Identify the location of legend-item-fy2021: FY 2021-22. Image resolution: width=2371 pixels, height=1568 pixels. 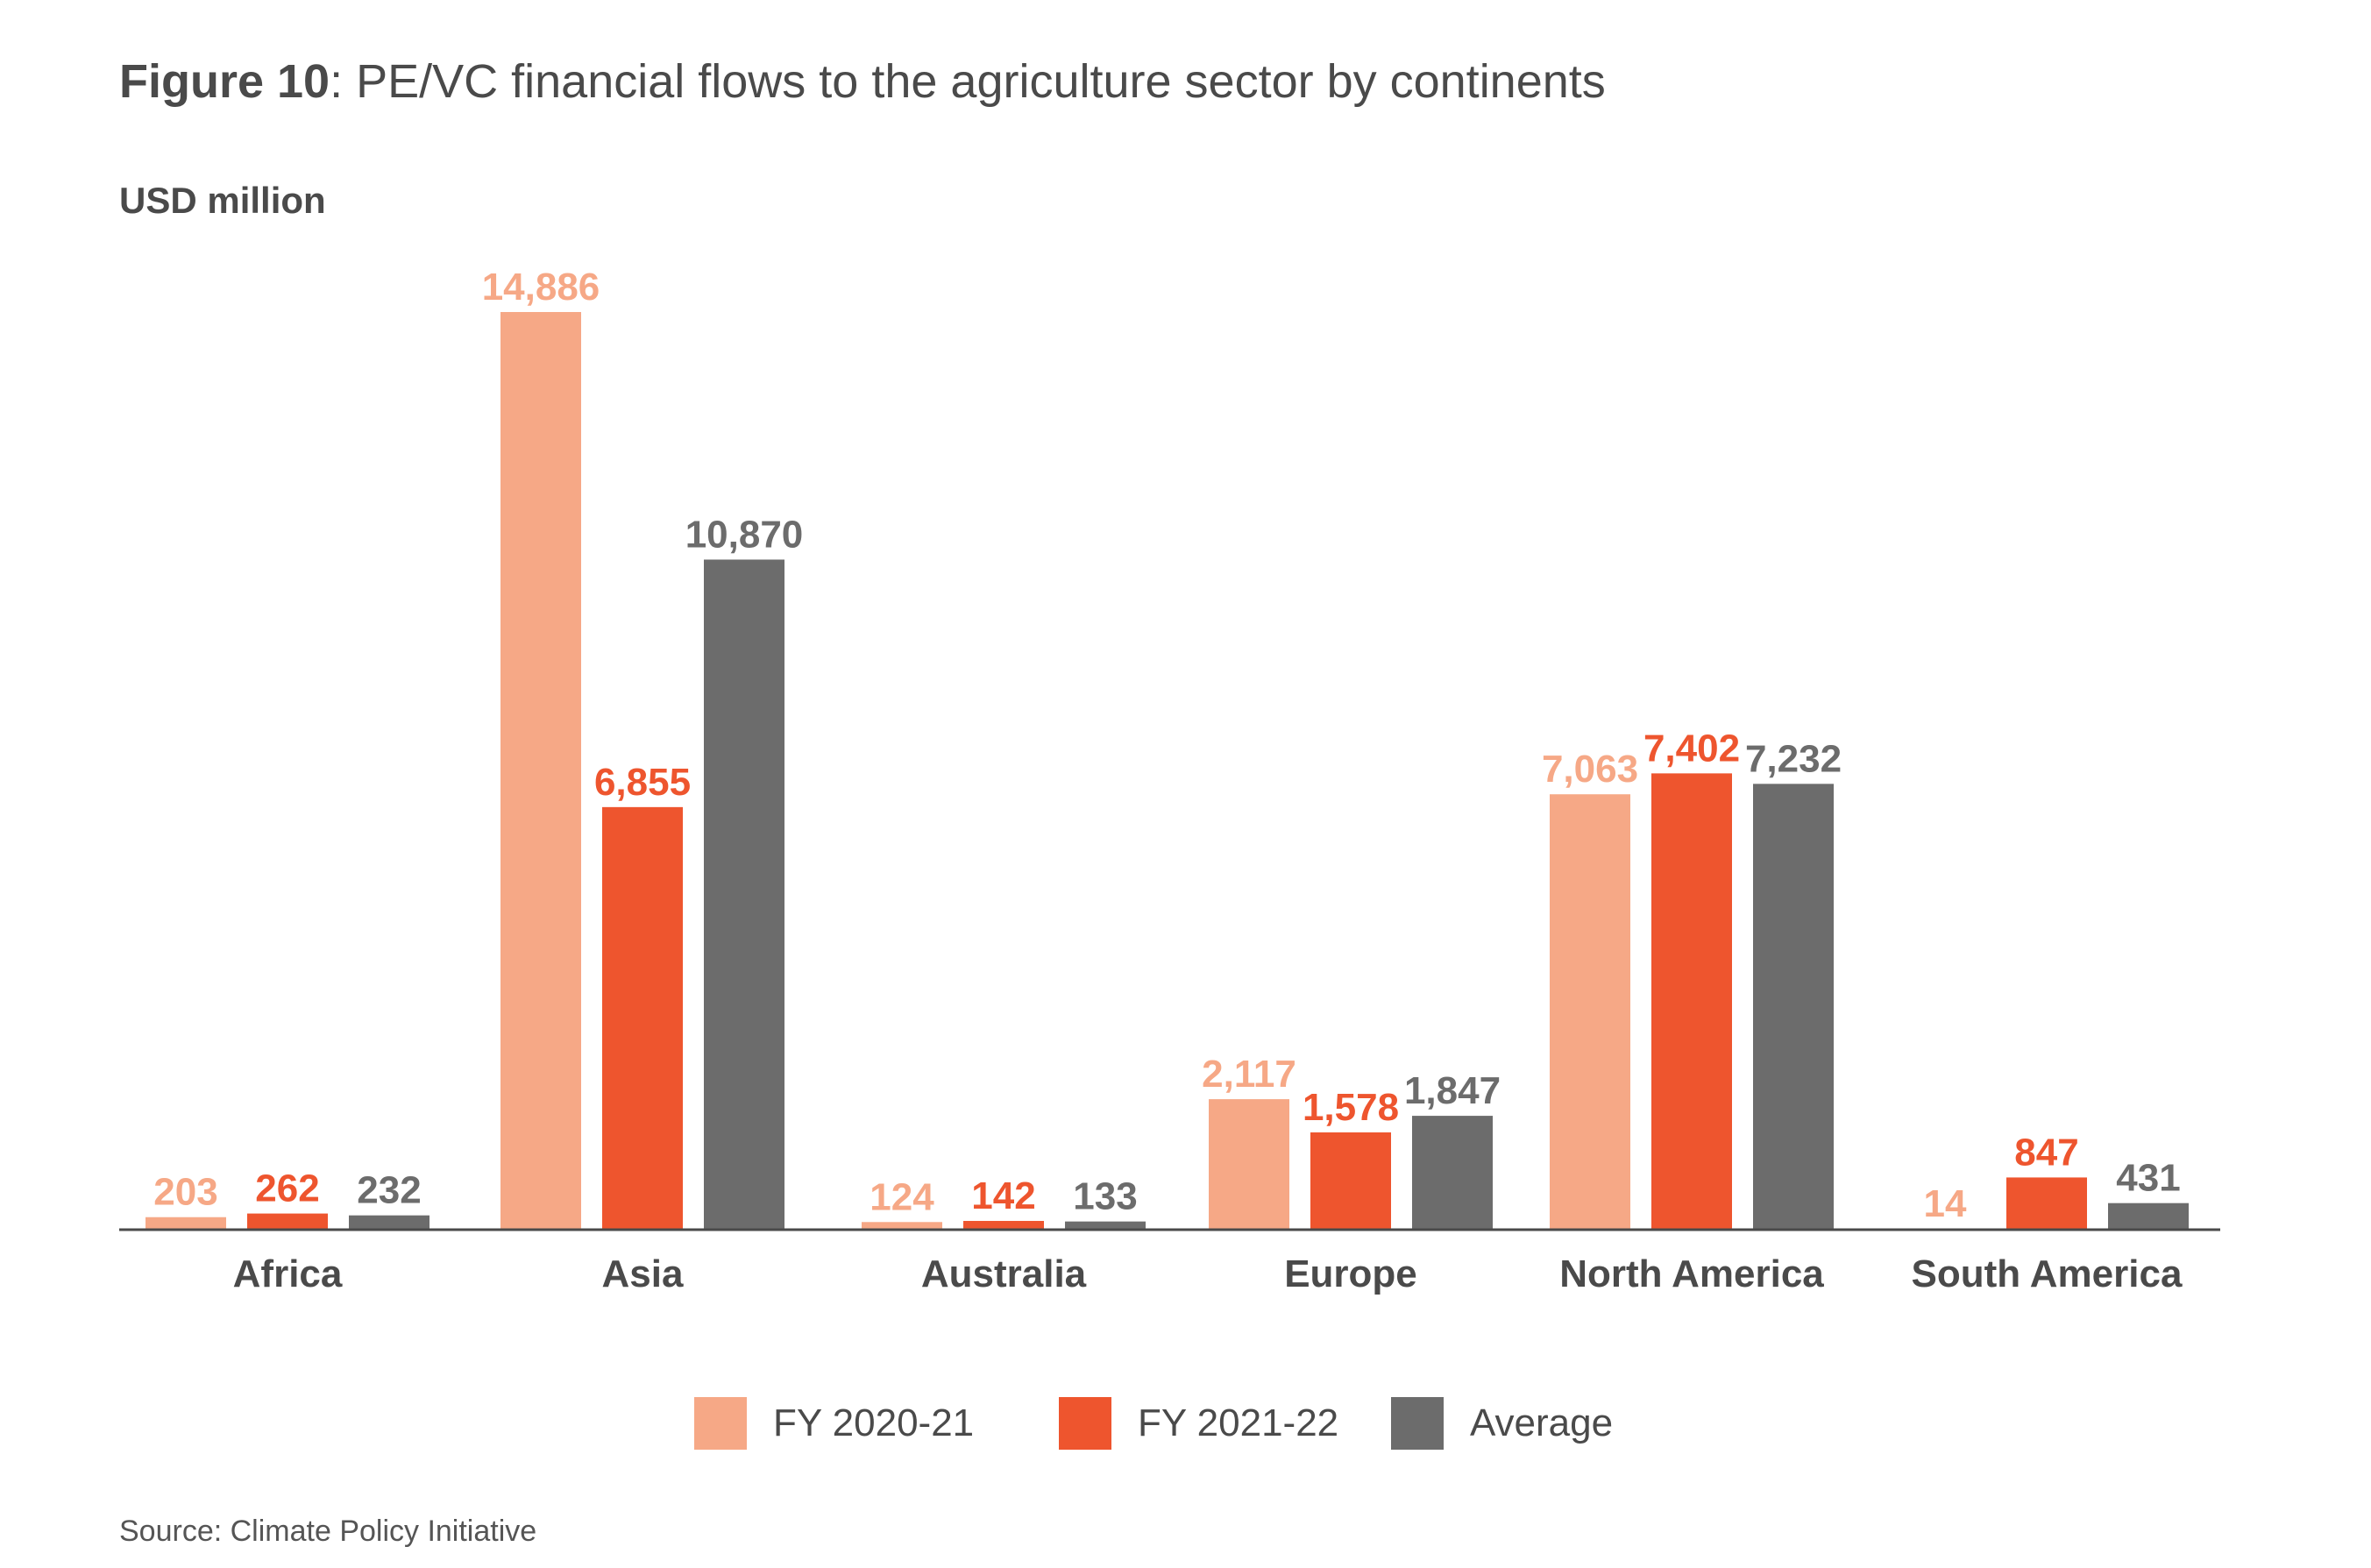
(1198, 1423).